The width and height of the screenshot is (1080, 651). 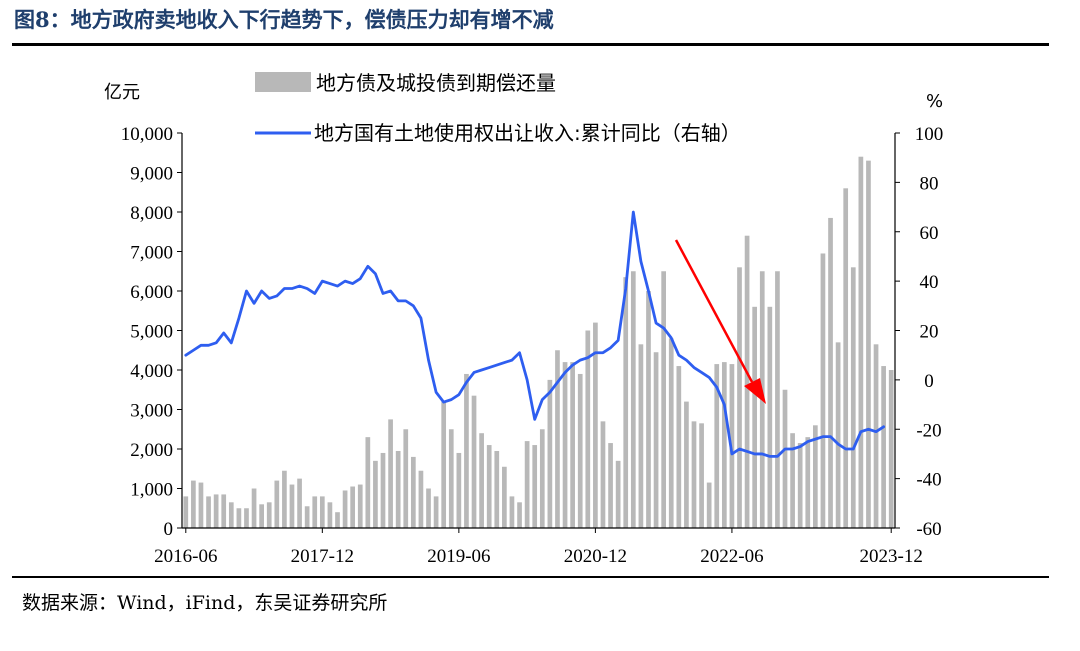 What do you see at coordinates (458, 556) in the screenshot?
I see `x-tick-label: 2019-06` at bounding box center [458, 556].